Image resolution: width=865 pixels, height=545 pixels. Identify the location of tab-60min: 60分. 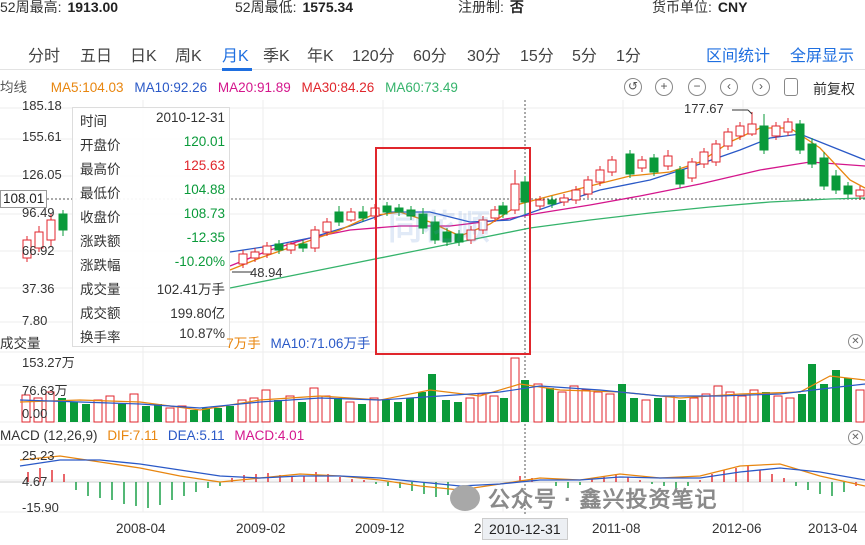
(430, 56).